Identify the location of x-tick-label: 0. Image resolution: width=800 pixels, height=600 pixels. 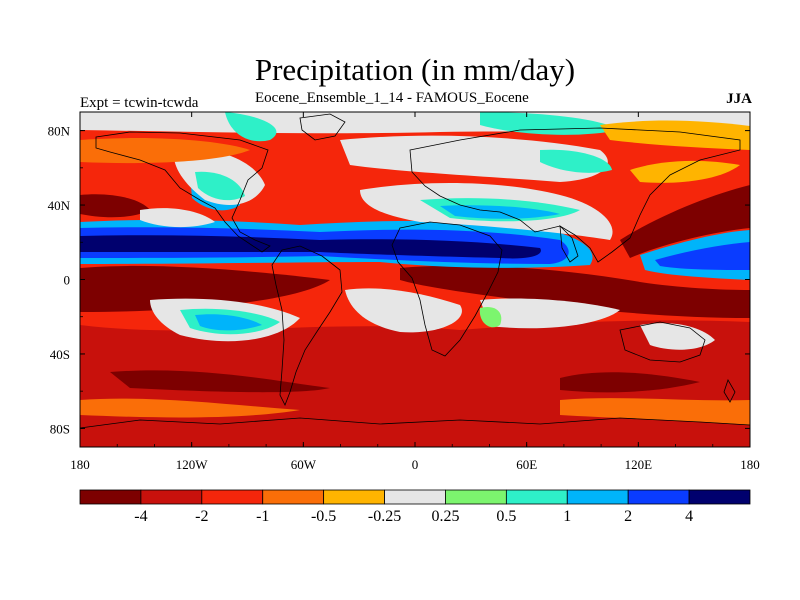
(415, 464).